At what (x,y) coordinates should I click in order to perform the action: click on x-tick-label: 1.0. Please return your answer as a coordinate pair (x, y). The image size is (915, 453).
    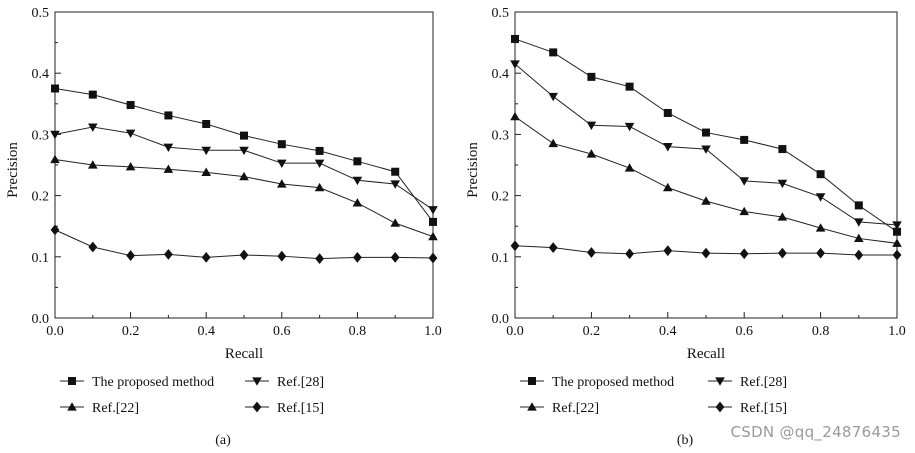
    Looking at the image, I should click on (897, 331).